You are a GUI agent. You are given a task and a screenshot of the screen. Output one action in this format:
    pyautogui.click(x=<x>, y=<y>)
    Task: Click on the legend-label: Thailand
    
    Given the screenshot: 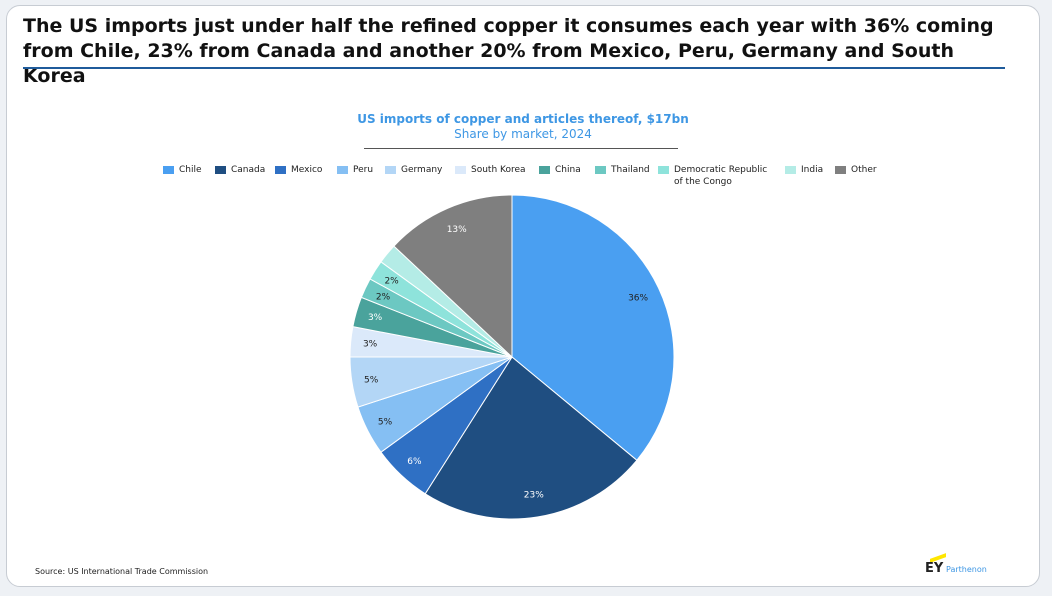 What is the action you would take?
    pyautogui.click(x=630, y=170)
    